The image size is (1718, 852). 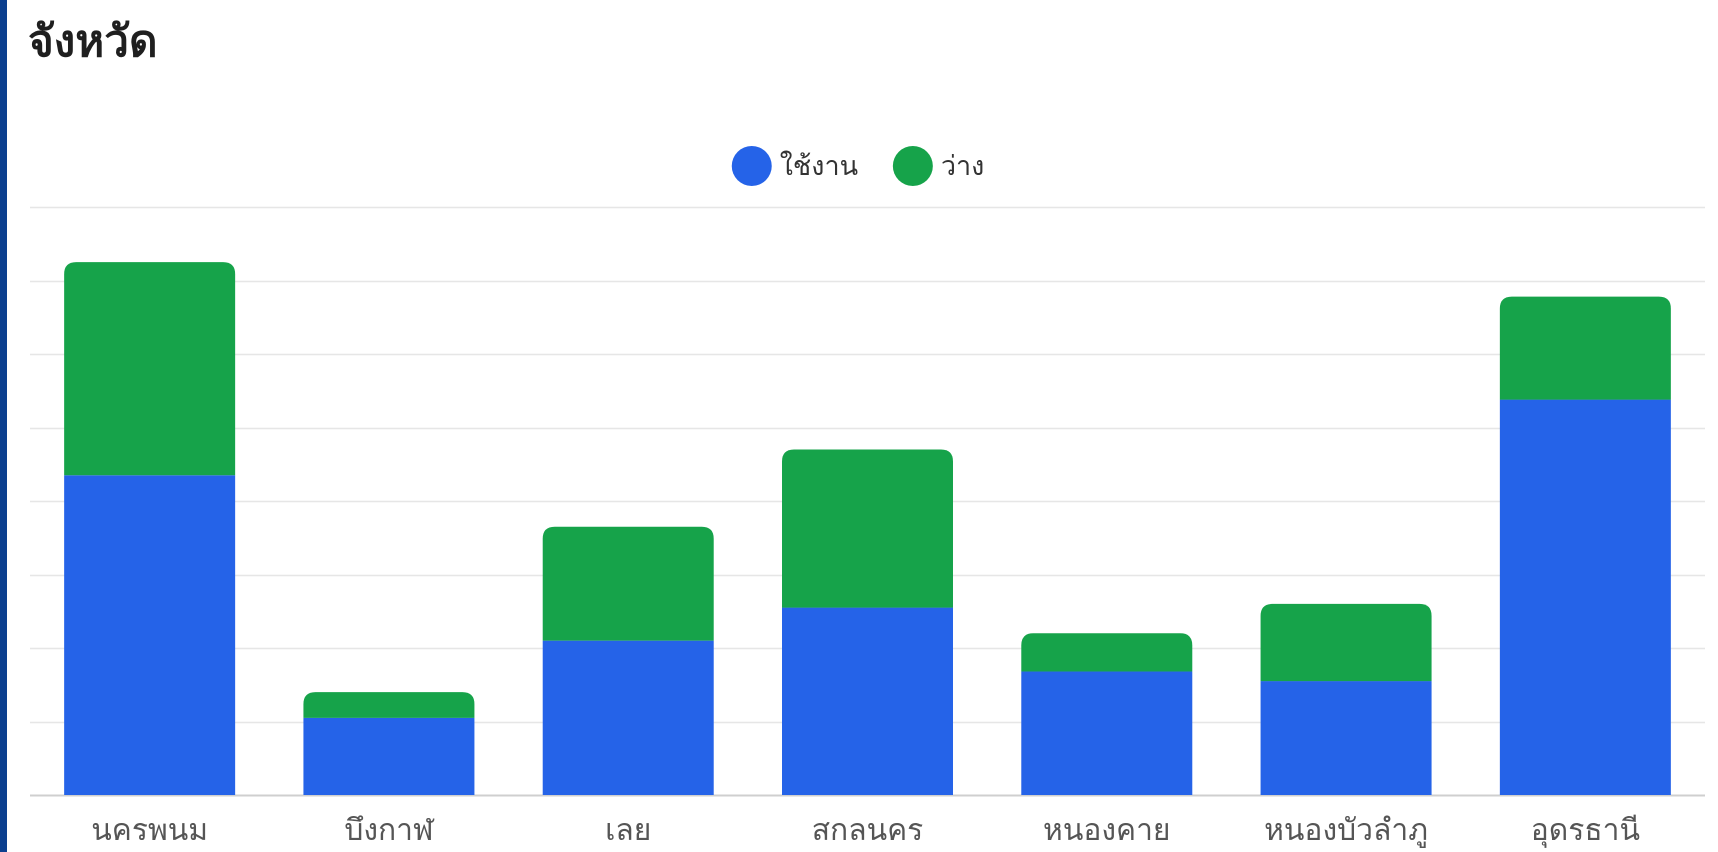 What do you see at coordinates (1346, 830) in the screenshot?
I see `x-tick-label: หนองบัวลำภู` at bounding box center [1346, 830].